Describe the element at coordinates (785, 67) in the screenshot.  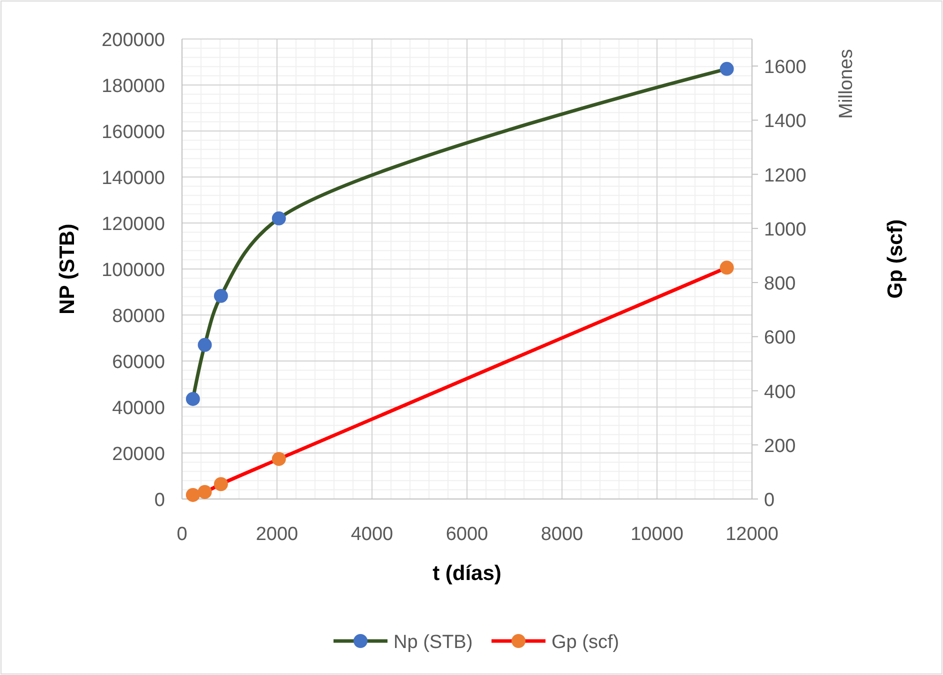
I see `y2-tick-label: 1600` at that location.